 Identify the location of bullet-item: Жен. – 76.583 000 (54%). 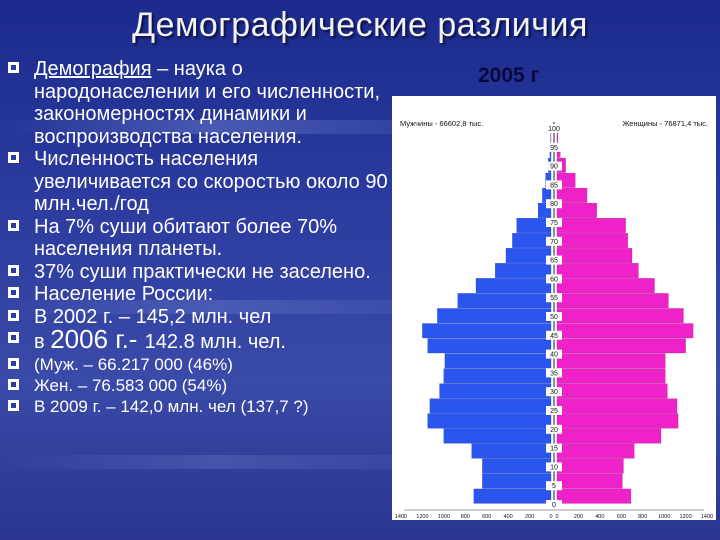
(198, 385).